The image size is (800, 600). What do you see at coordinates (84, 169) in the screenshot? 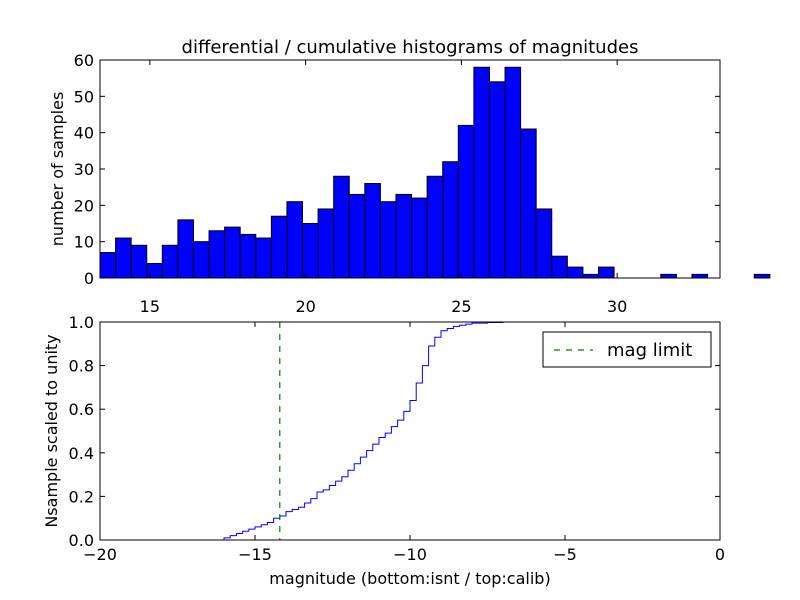
I see `y-tick-label: 30` at bounding box center [84, 169].